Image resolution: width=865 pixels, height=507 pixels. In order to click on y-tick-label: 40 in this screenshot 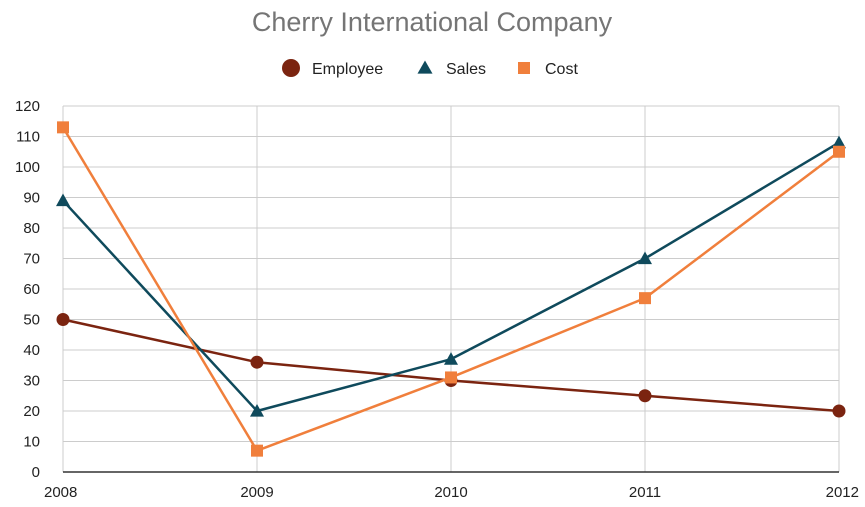, I will do `click(31, 350)`.